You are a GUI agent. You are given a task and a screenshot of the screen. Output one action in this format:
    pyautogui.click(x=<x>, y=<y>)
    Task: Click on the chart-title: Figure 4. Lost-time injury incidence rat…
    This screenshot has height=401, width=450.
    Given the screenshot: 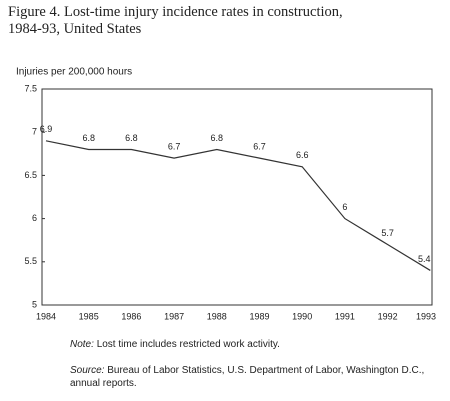 What is the action you would take?
    pyautogui.click(x=175, y=20)
    